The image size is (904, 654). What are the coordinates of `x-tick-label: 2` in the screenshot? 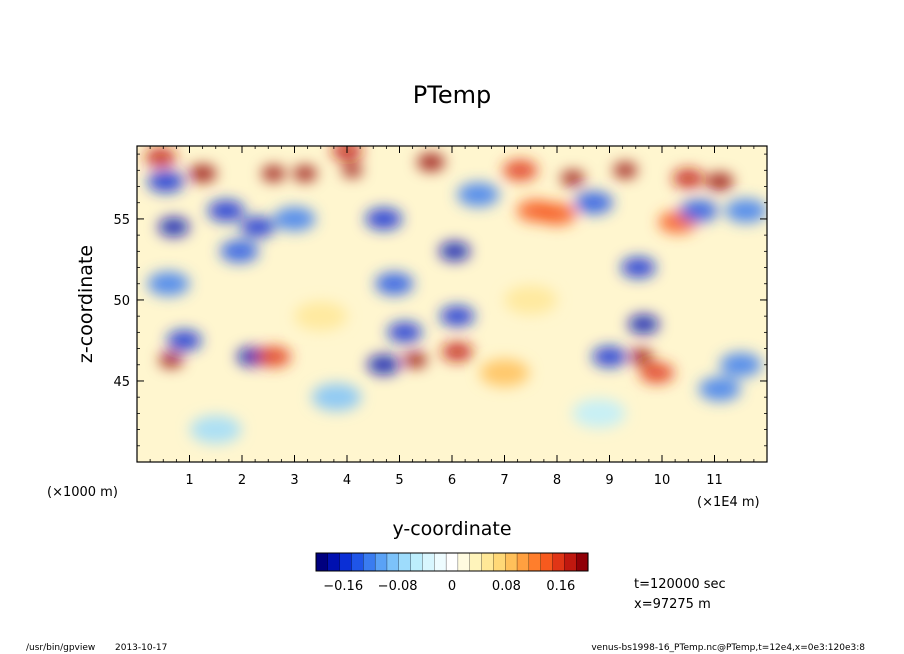 It's located at (242, 480).